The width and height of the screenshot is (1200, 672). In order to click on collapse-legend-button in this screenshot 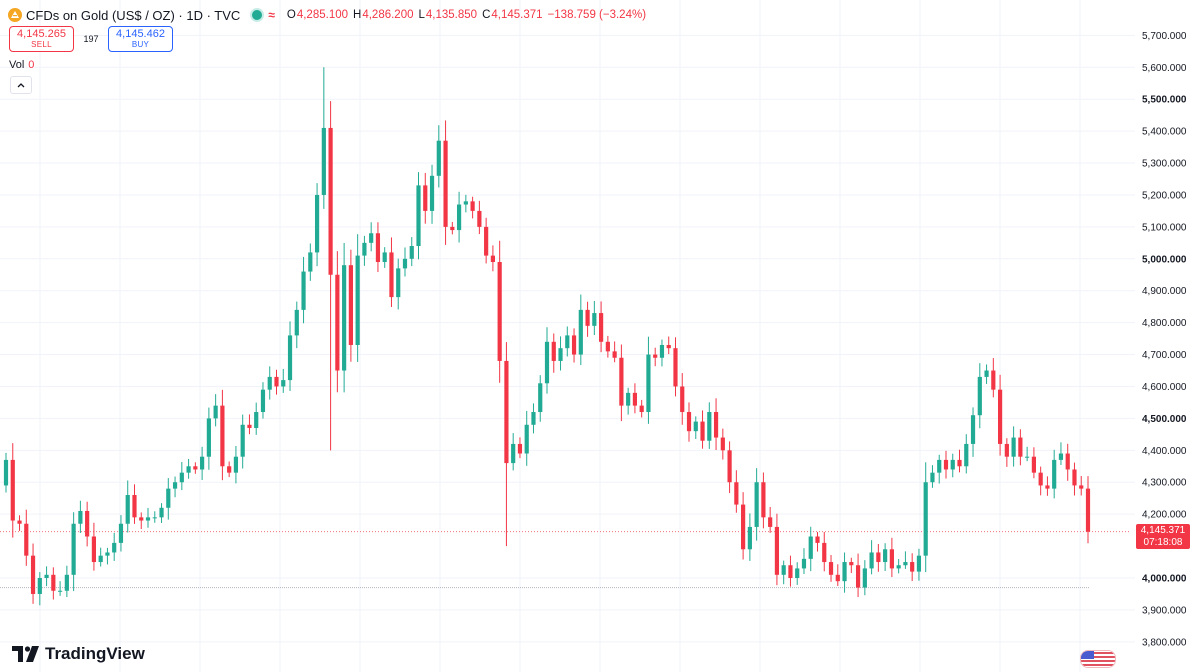, I will do `click(21, 85)`.